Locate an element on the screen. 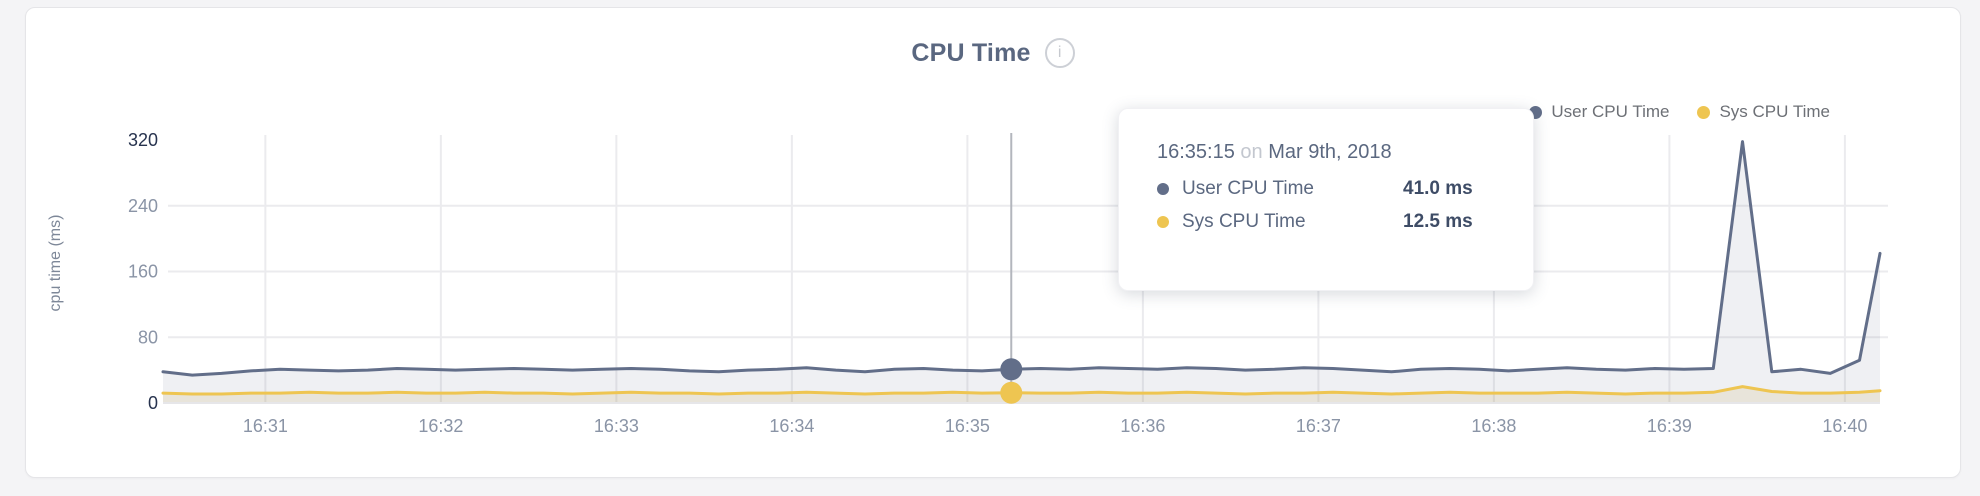  svg-text: 16:38 is located at coordinates (1493, 426).